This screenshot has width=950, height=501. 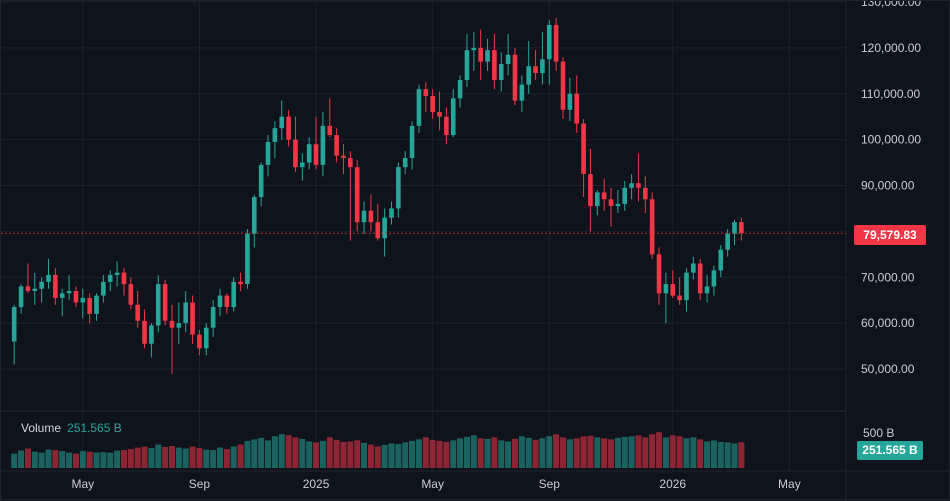 What do you see at coordinates (888, 369) in the screenshot?
I see `price-axis-label: 50,000.00` at bounding box center [888, 369].